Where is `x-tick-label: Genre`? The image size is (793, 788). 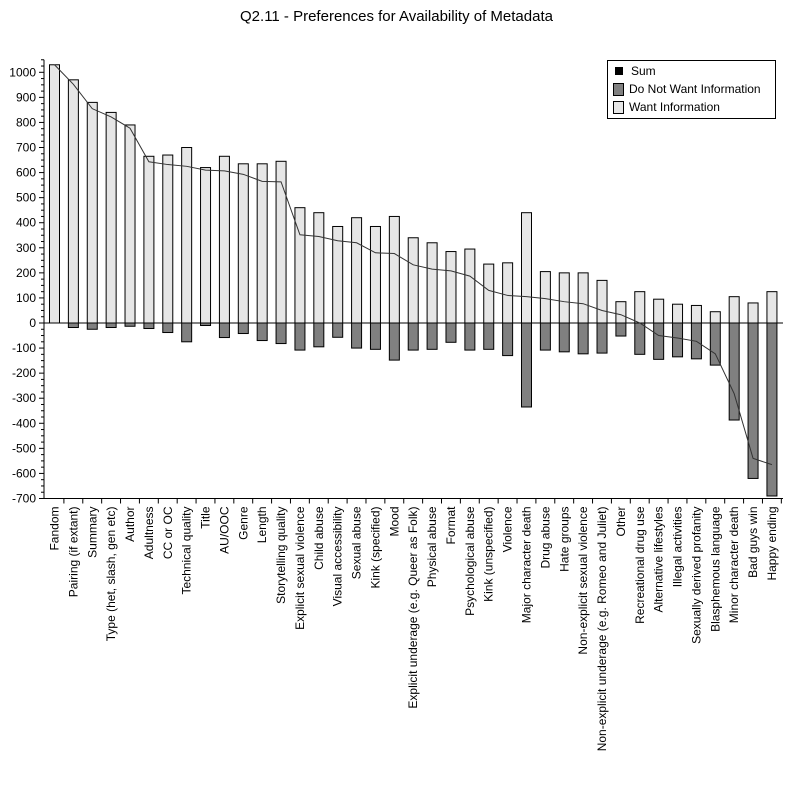
x-tick-label: Genre is located at coordinates (243, 523).